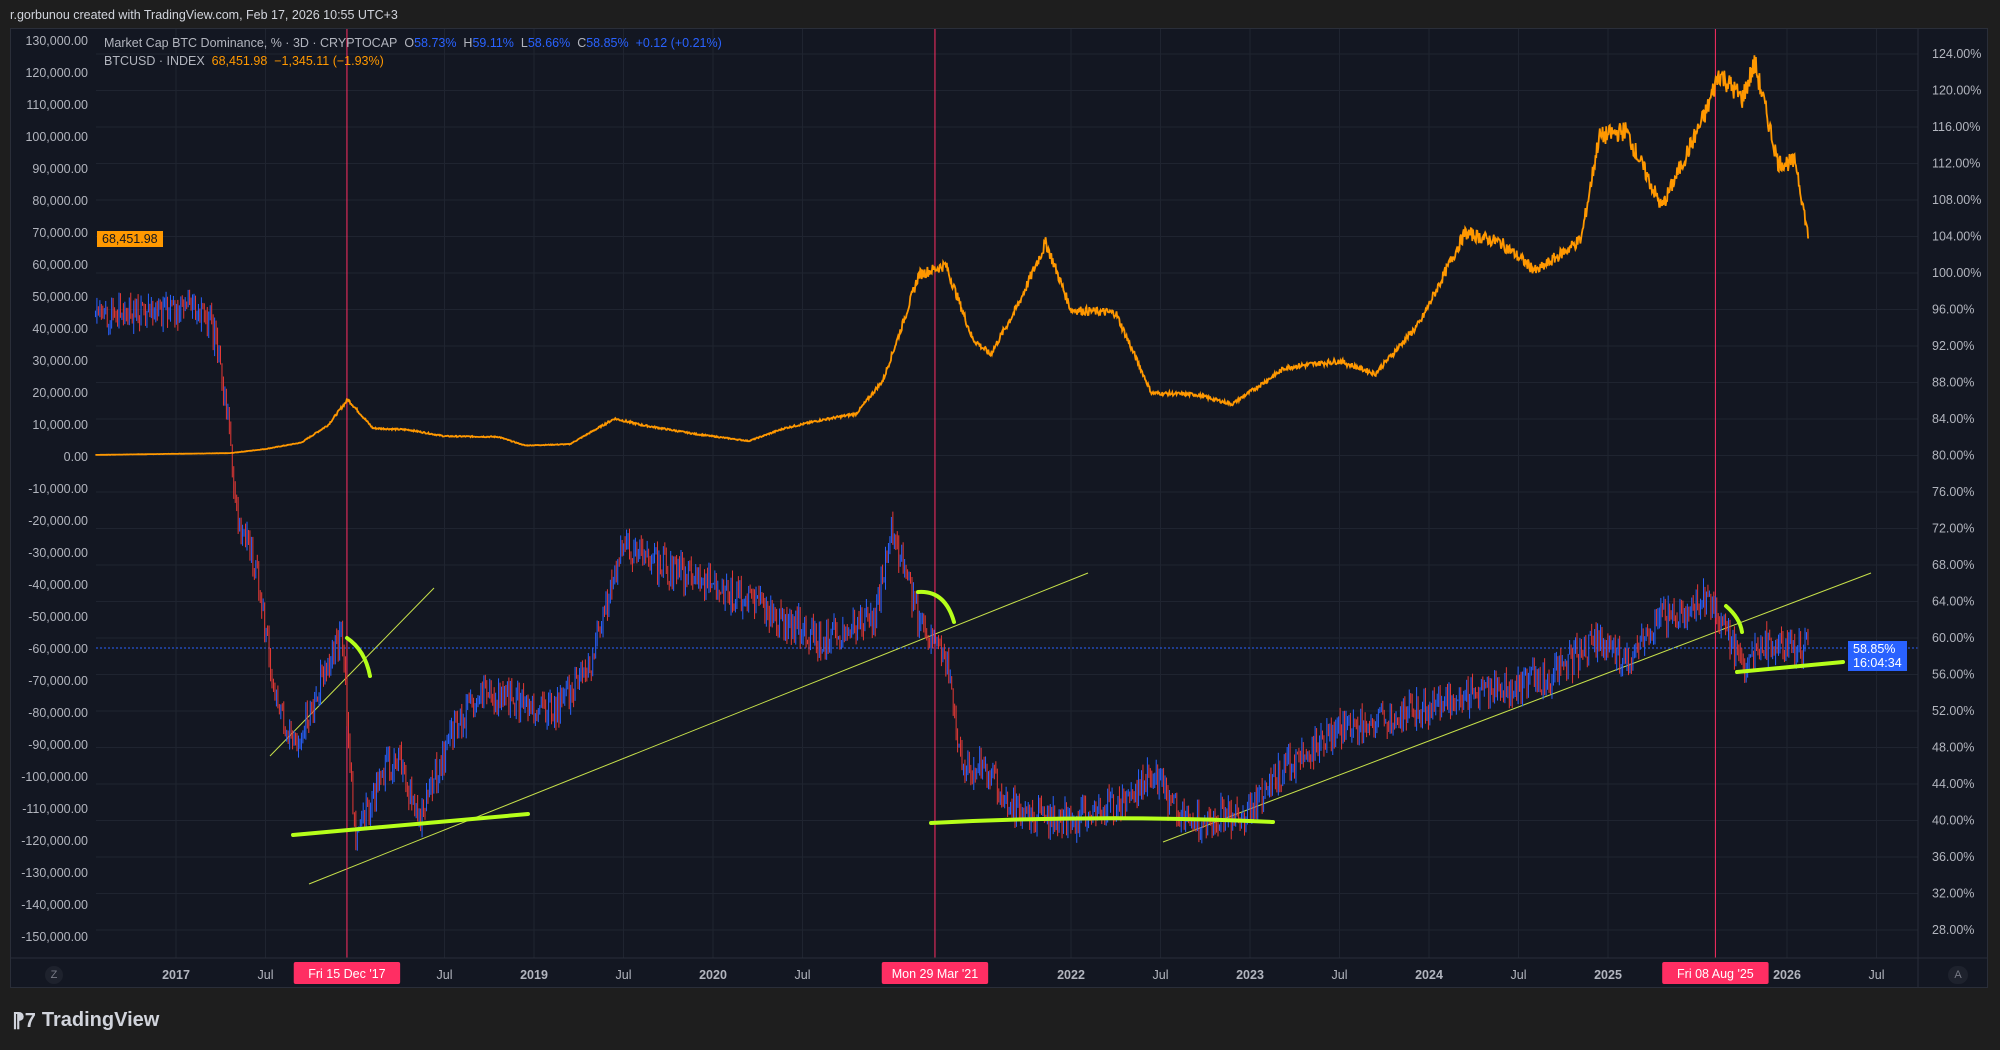  What do you see at coordinates (1953, 492) in the screenshot?
I see `right-axis-tick: 76.00%` at bounding box center [1953, 492].